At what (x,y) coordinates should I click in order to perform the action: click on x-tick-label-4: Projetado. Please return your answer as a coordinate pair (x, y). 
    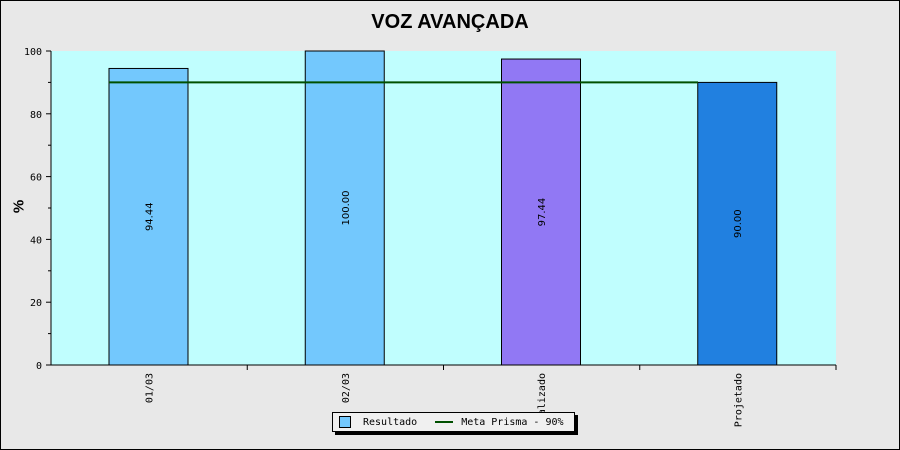
    Looking at the image, I should click on (738, 400).